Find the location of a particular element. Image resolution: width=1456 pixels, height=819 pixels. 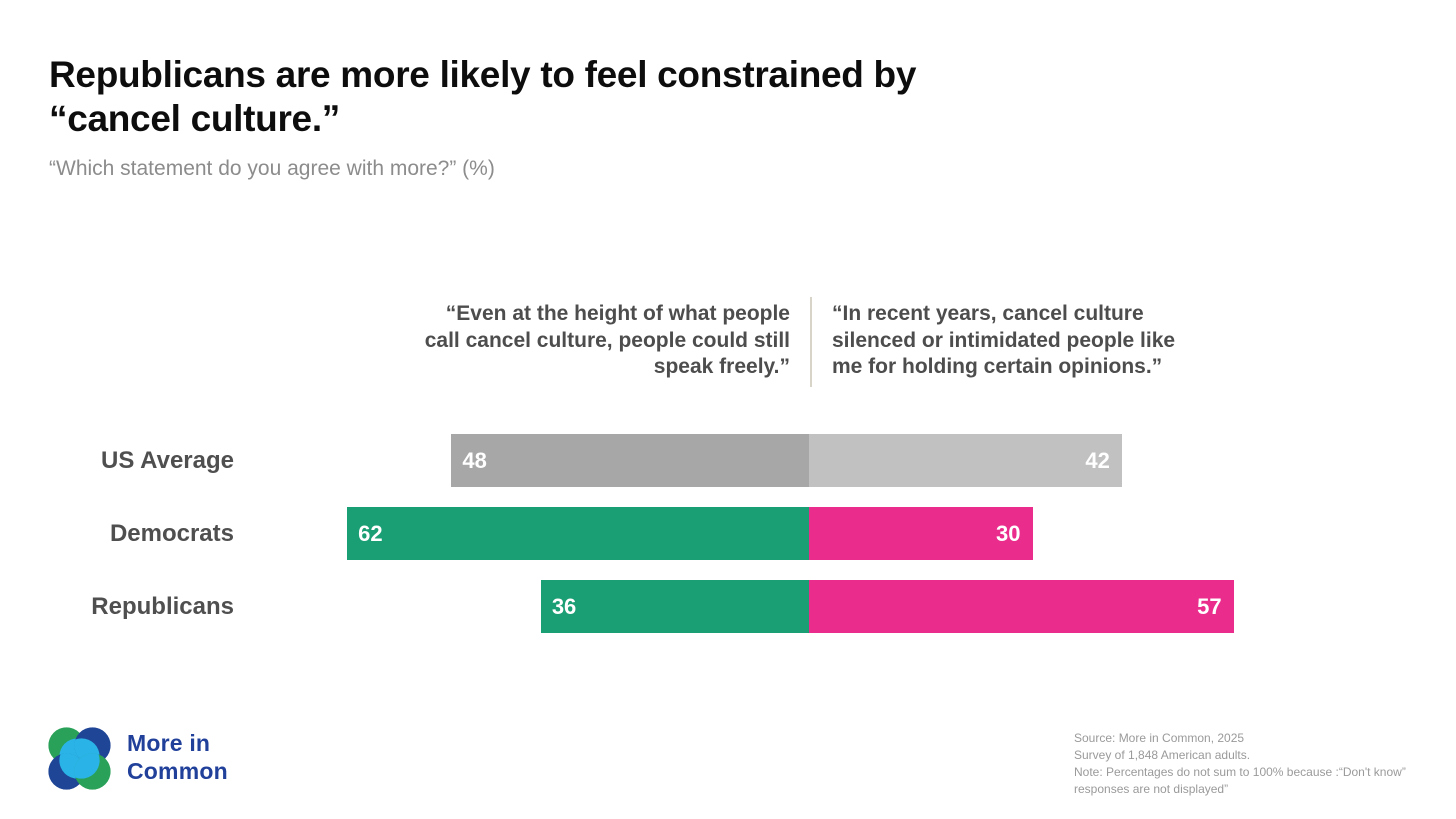

bar-right-statement: 30 is located at coordinates (921, 533).